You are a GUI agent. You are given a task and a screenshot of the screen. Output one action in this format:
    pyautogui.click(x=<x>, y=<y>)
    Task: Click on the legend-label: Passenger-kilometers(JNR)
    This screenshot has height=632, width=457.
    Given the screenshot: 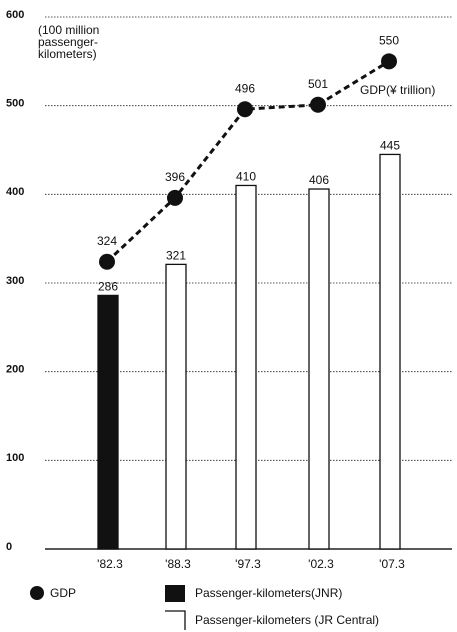 What is the action you would take?
    pyautogui.click(x=268, y=593)
    